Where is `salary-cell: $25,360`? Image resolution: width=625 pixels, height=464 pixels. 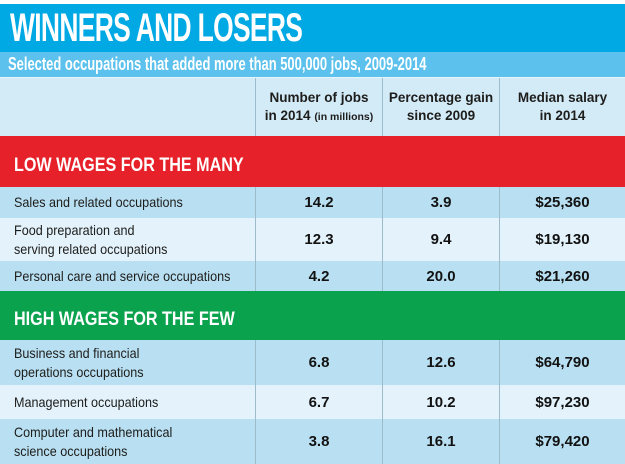
salary-cell: $25,360 is located at coordinates (562, 202).